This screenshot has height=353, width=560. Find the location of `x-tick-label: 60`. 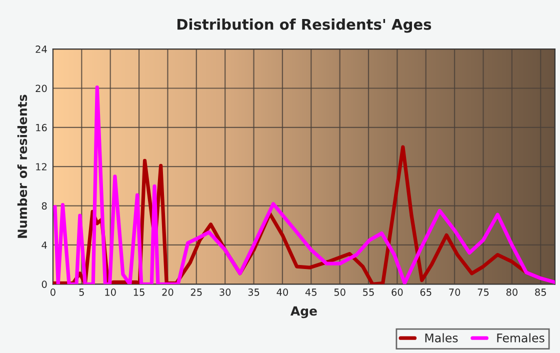

x-tick-label: 60 is located at coordinates (397, 292).